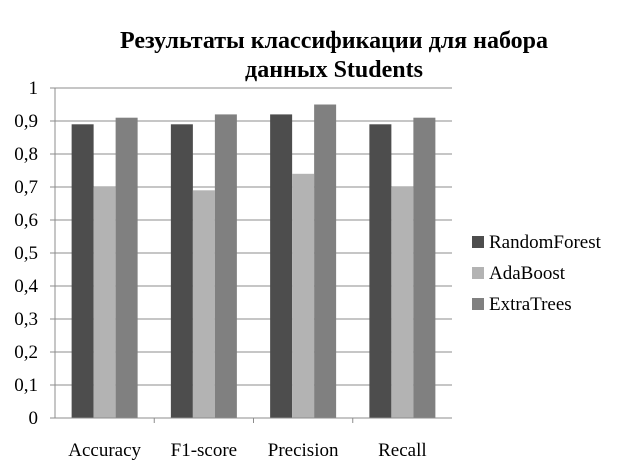 This screenshot has height=471, width=624. Describe the element at coordinates (478, 273) in the screenshot. I see `legend-swatch-adaboost` at that location.